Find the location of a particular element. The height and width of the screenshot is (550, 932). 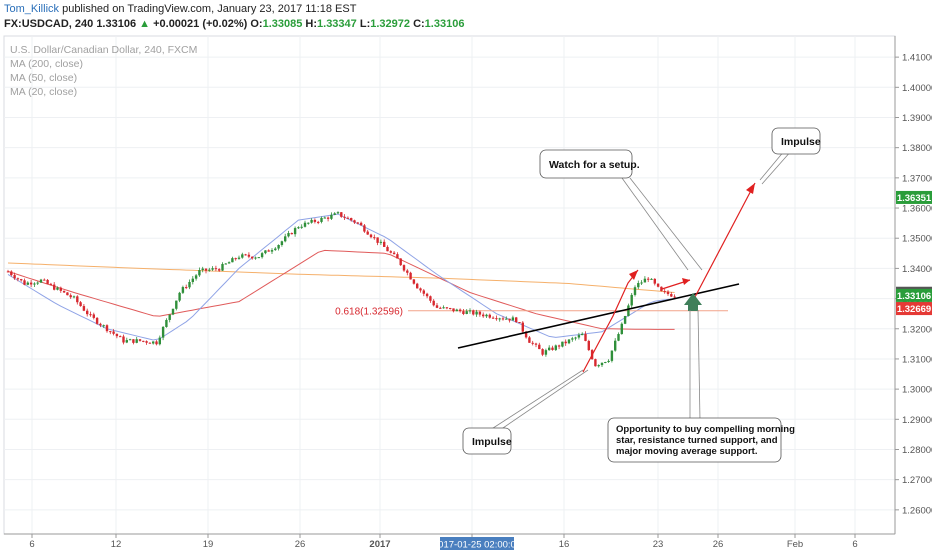

open-label: O: is located at coordinates (256, 24).